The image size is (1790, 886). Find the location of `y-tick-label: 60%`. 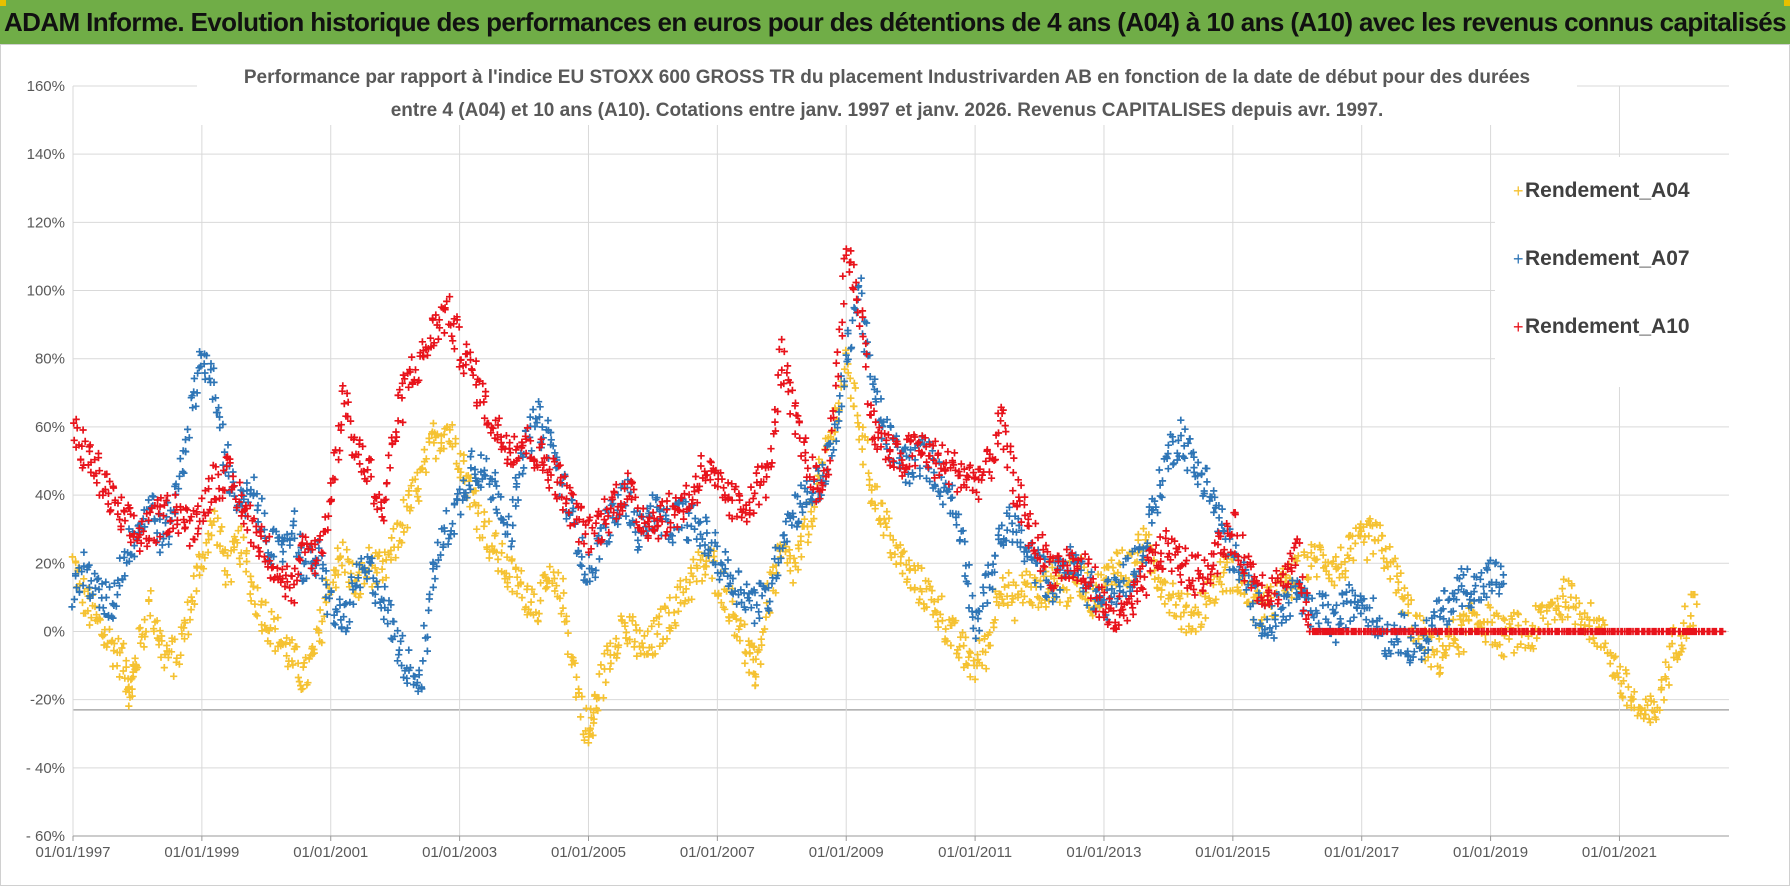

y-tick-label: 60% is located at coordinates (50, 427).